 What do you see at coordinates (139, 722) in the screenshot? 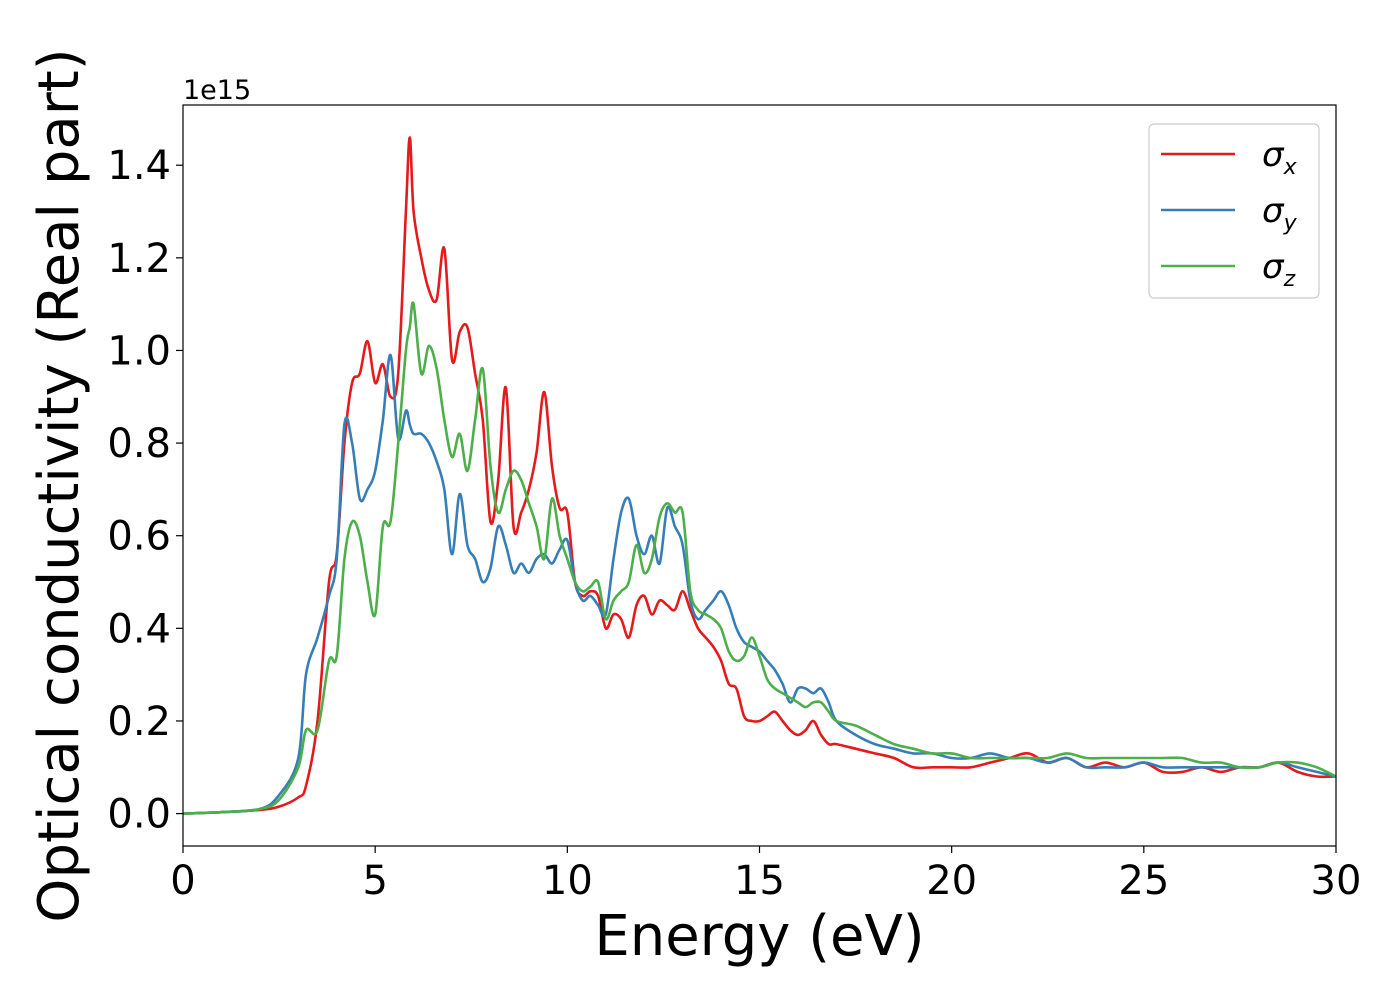
I see `y-tick-label: 0.2` at bounding box center [139, 722].